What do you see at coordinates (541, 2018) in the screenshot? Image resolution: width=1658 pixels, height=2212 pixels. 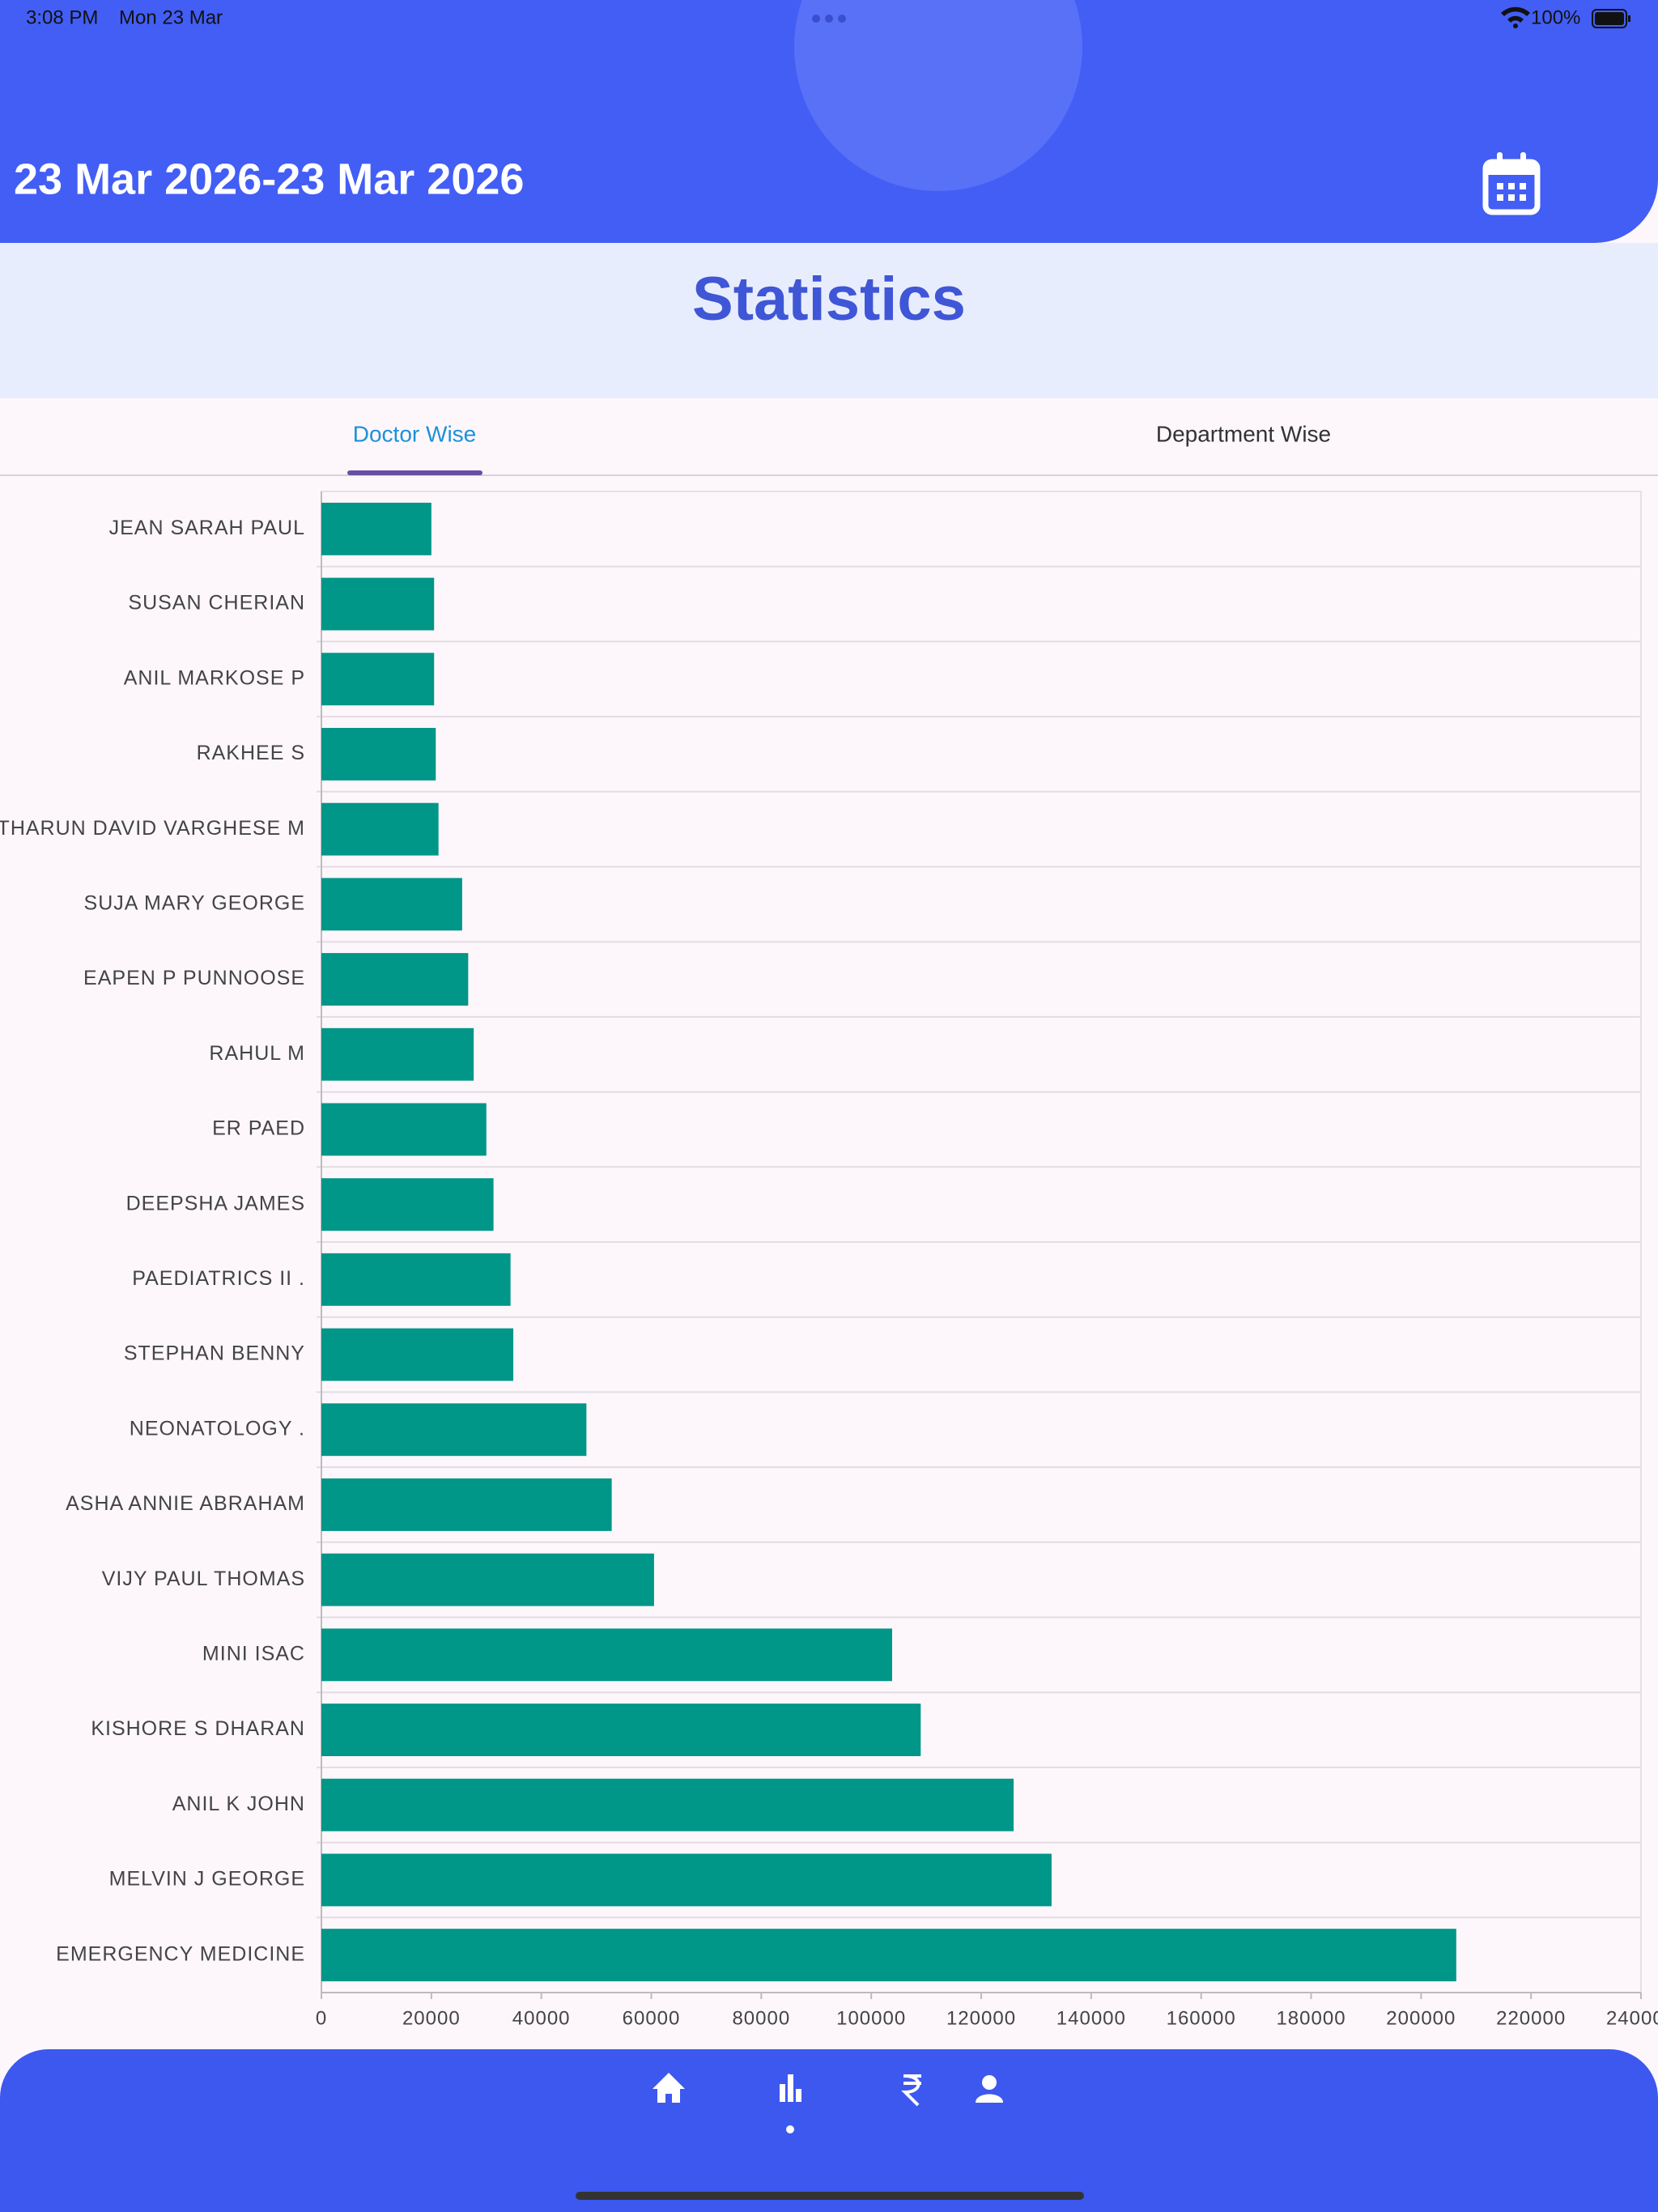 I see `x-tick-label: 40000` at bounding box center [541, 2018].